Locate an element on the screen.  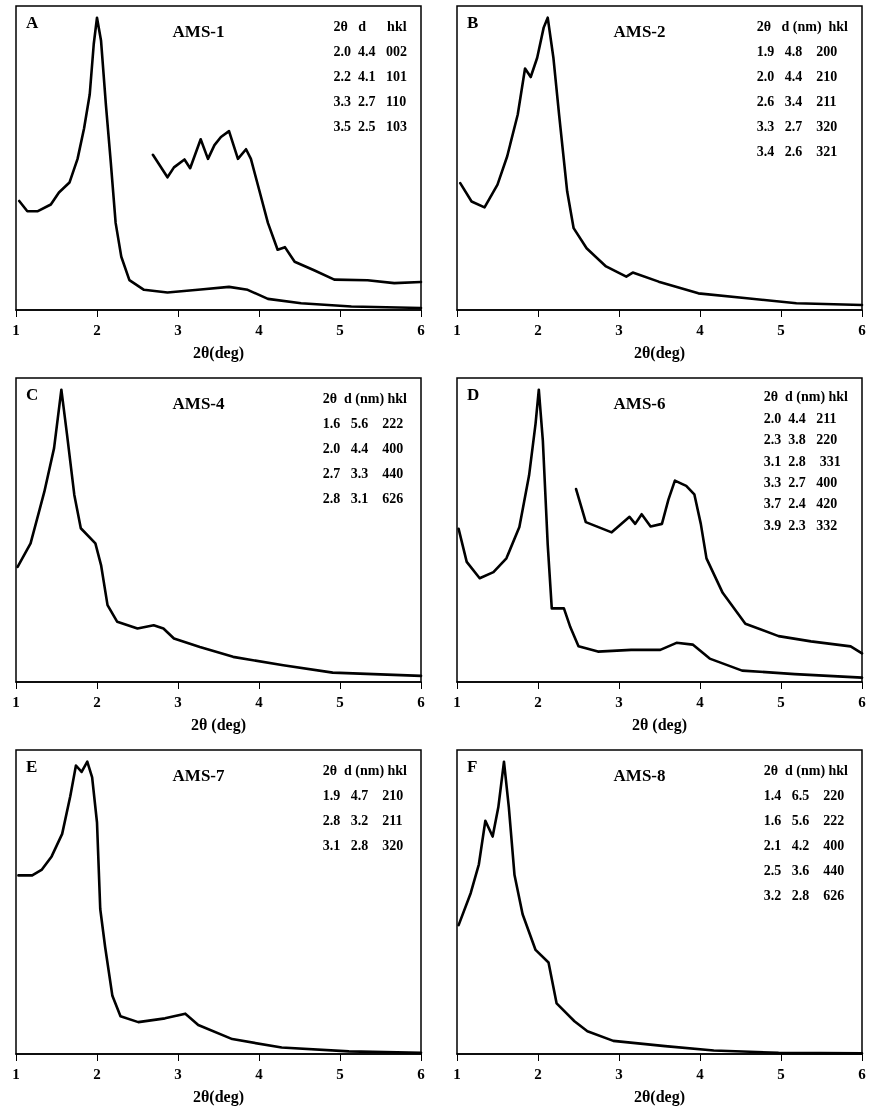
annotation: 2.0 4.4 002 is located at coordinates (370, 51).